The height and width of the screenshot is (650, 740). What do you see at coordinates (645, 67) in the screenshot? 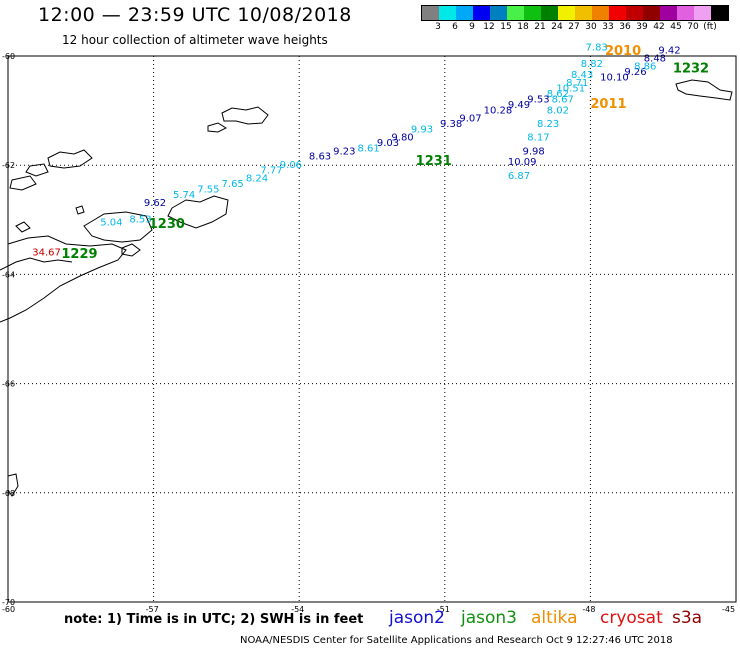
I see `wave-height-value: 8.86` at bounding box center [645, 67].